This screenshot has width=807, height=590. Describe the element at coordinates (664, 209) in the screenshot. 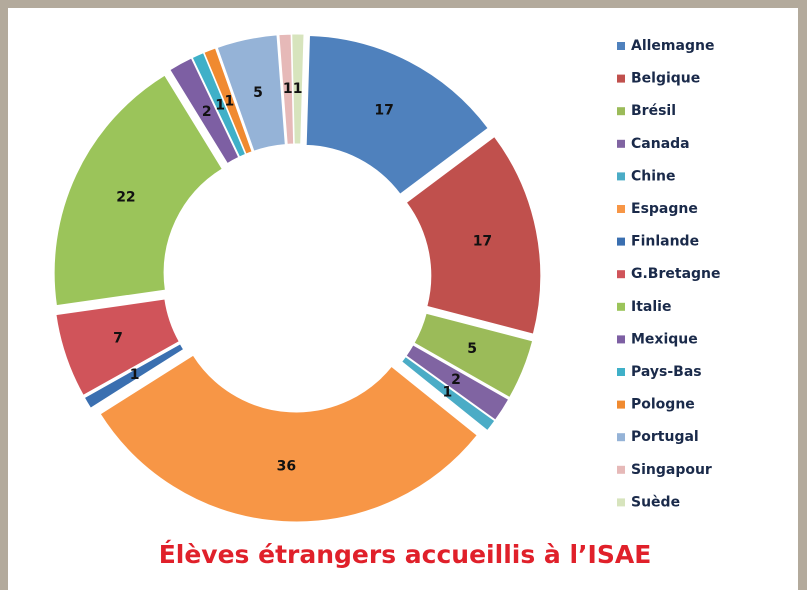

I see `legend-label: Espagne` at that location.